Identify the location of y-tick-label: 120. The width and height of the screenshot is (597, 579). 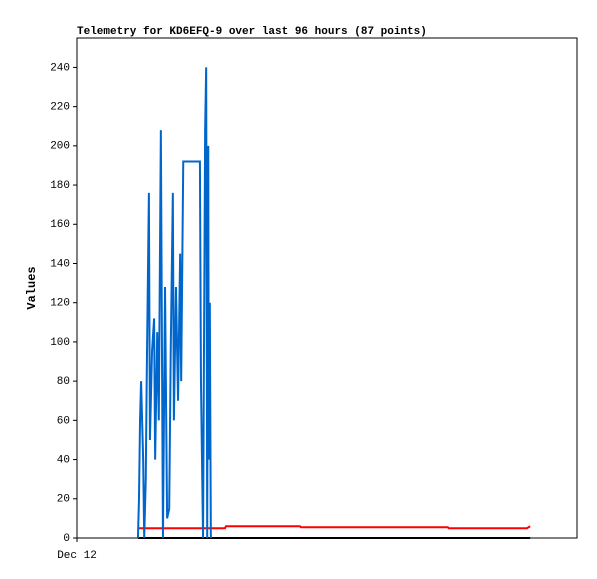
(60, 304).